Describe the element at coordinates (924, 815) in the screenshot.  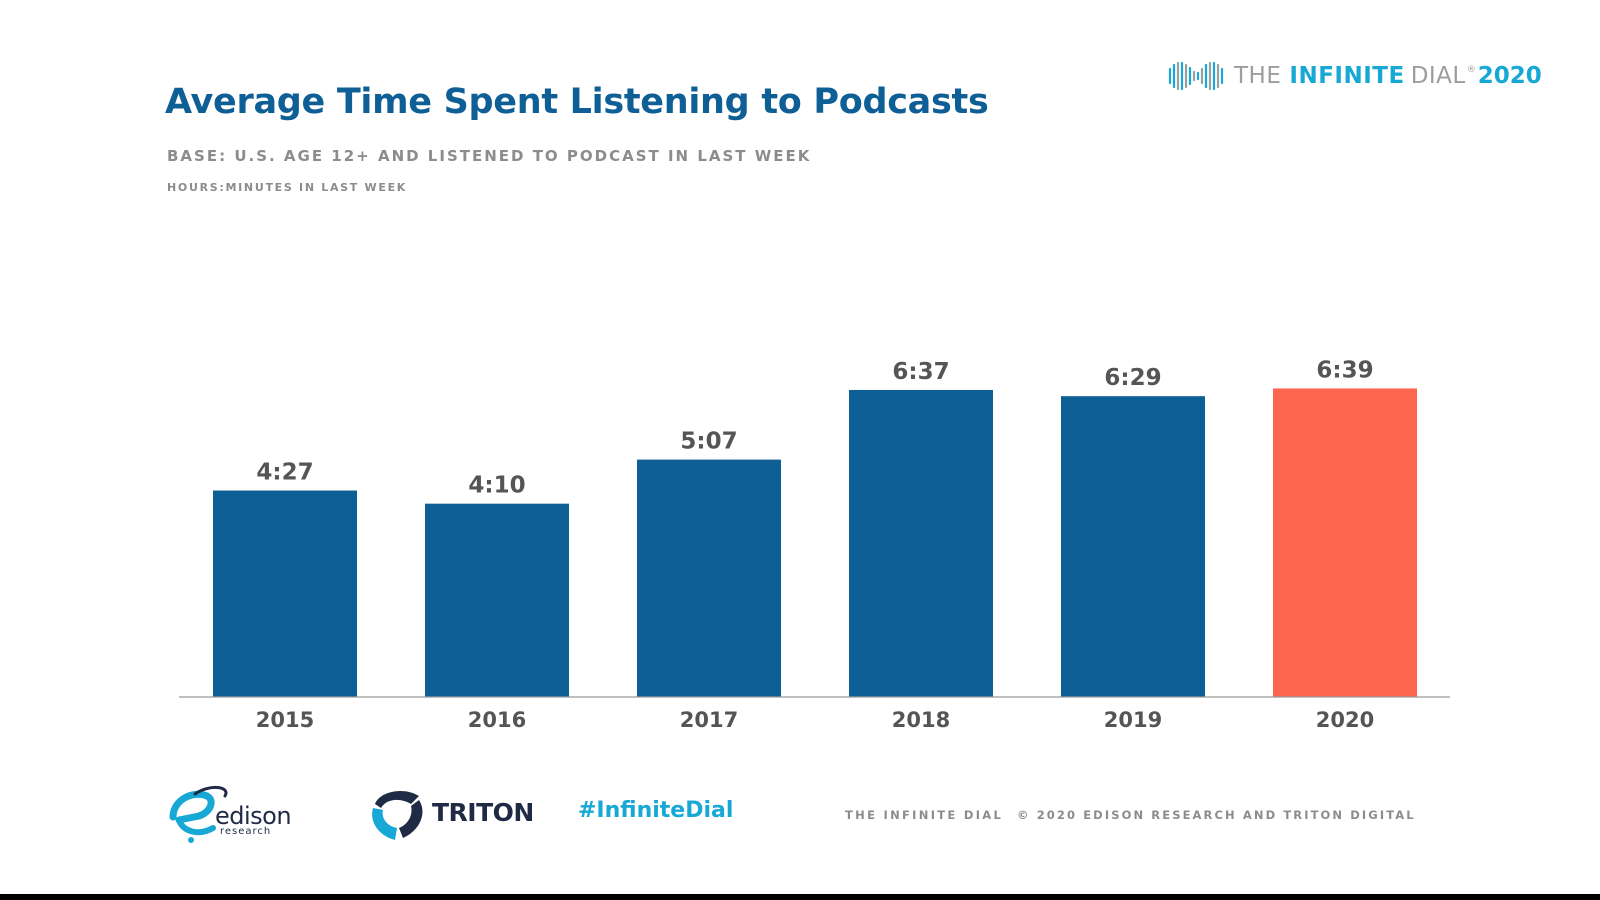
I see `footer-source-label: THE INFINITE DIAL` at that location.